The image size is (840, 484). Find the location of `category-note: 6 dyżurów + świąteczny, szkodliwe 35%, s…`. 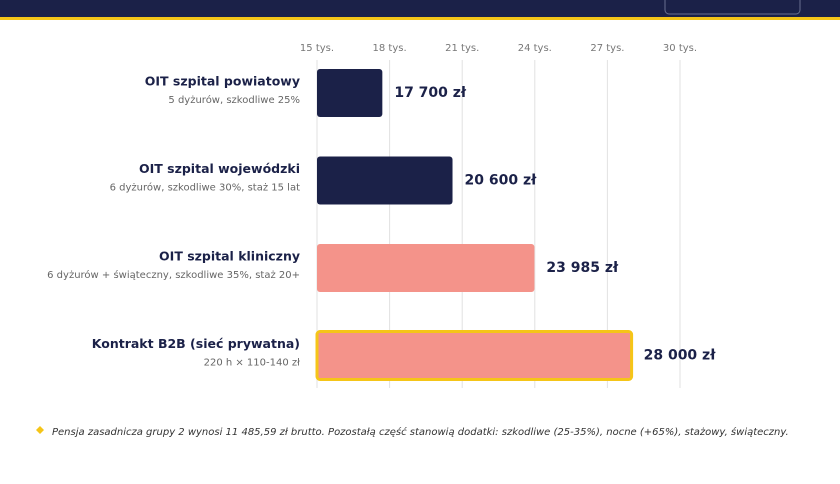

category-note: 6 dyżurów + świąteczny, szkodliwe 35%, s… is located at coordinates (173, 275).